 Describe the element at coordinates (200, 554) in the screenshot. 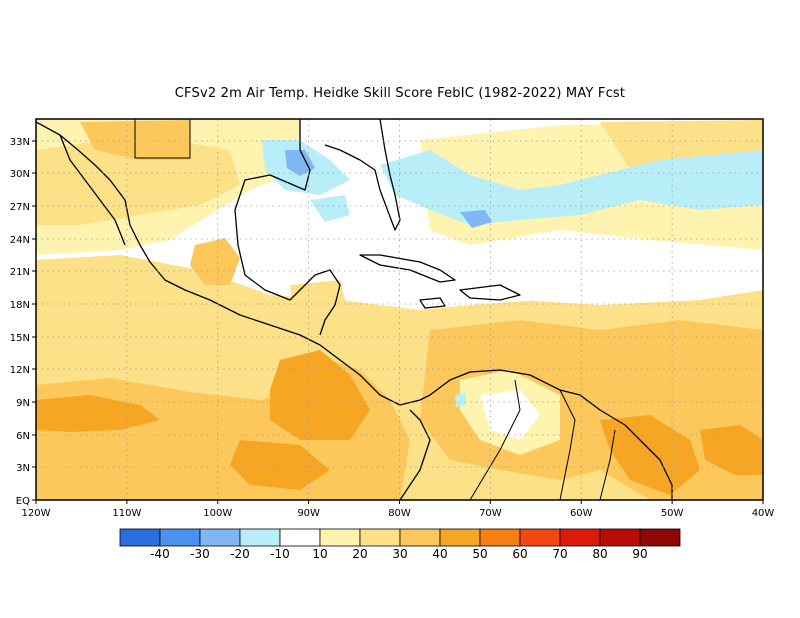

I see `colorbar-label: -30` at that location.